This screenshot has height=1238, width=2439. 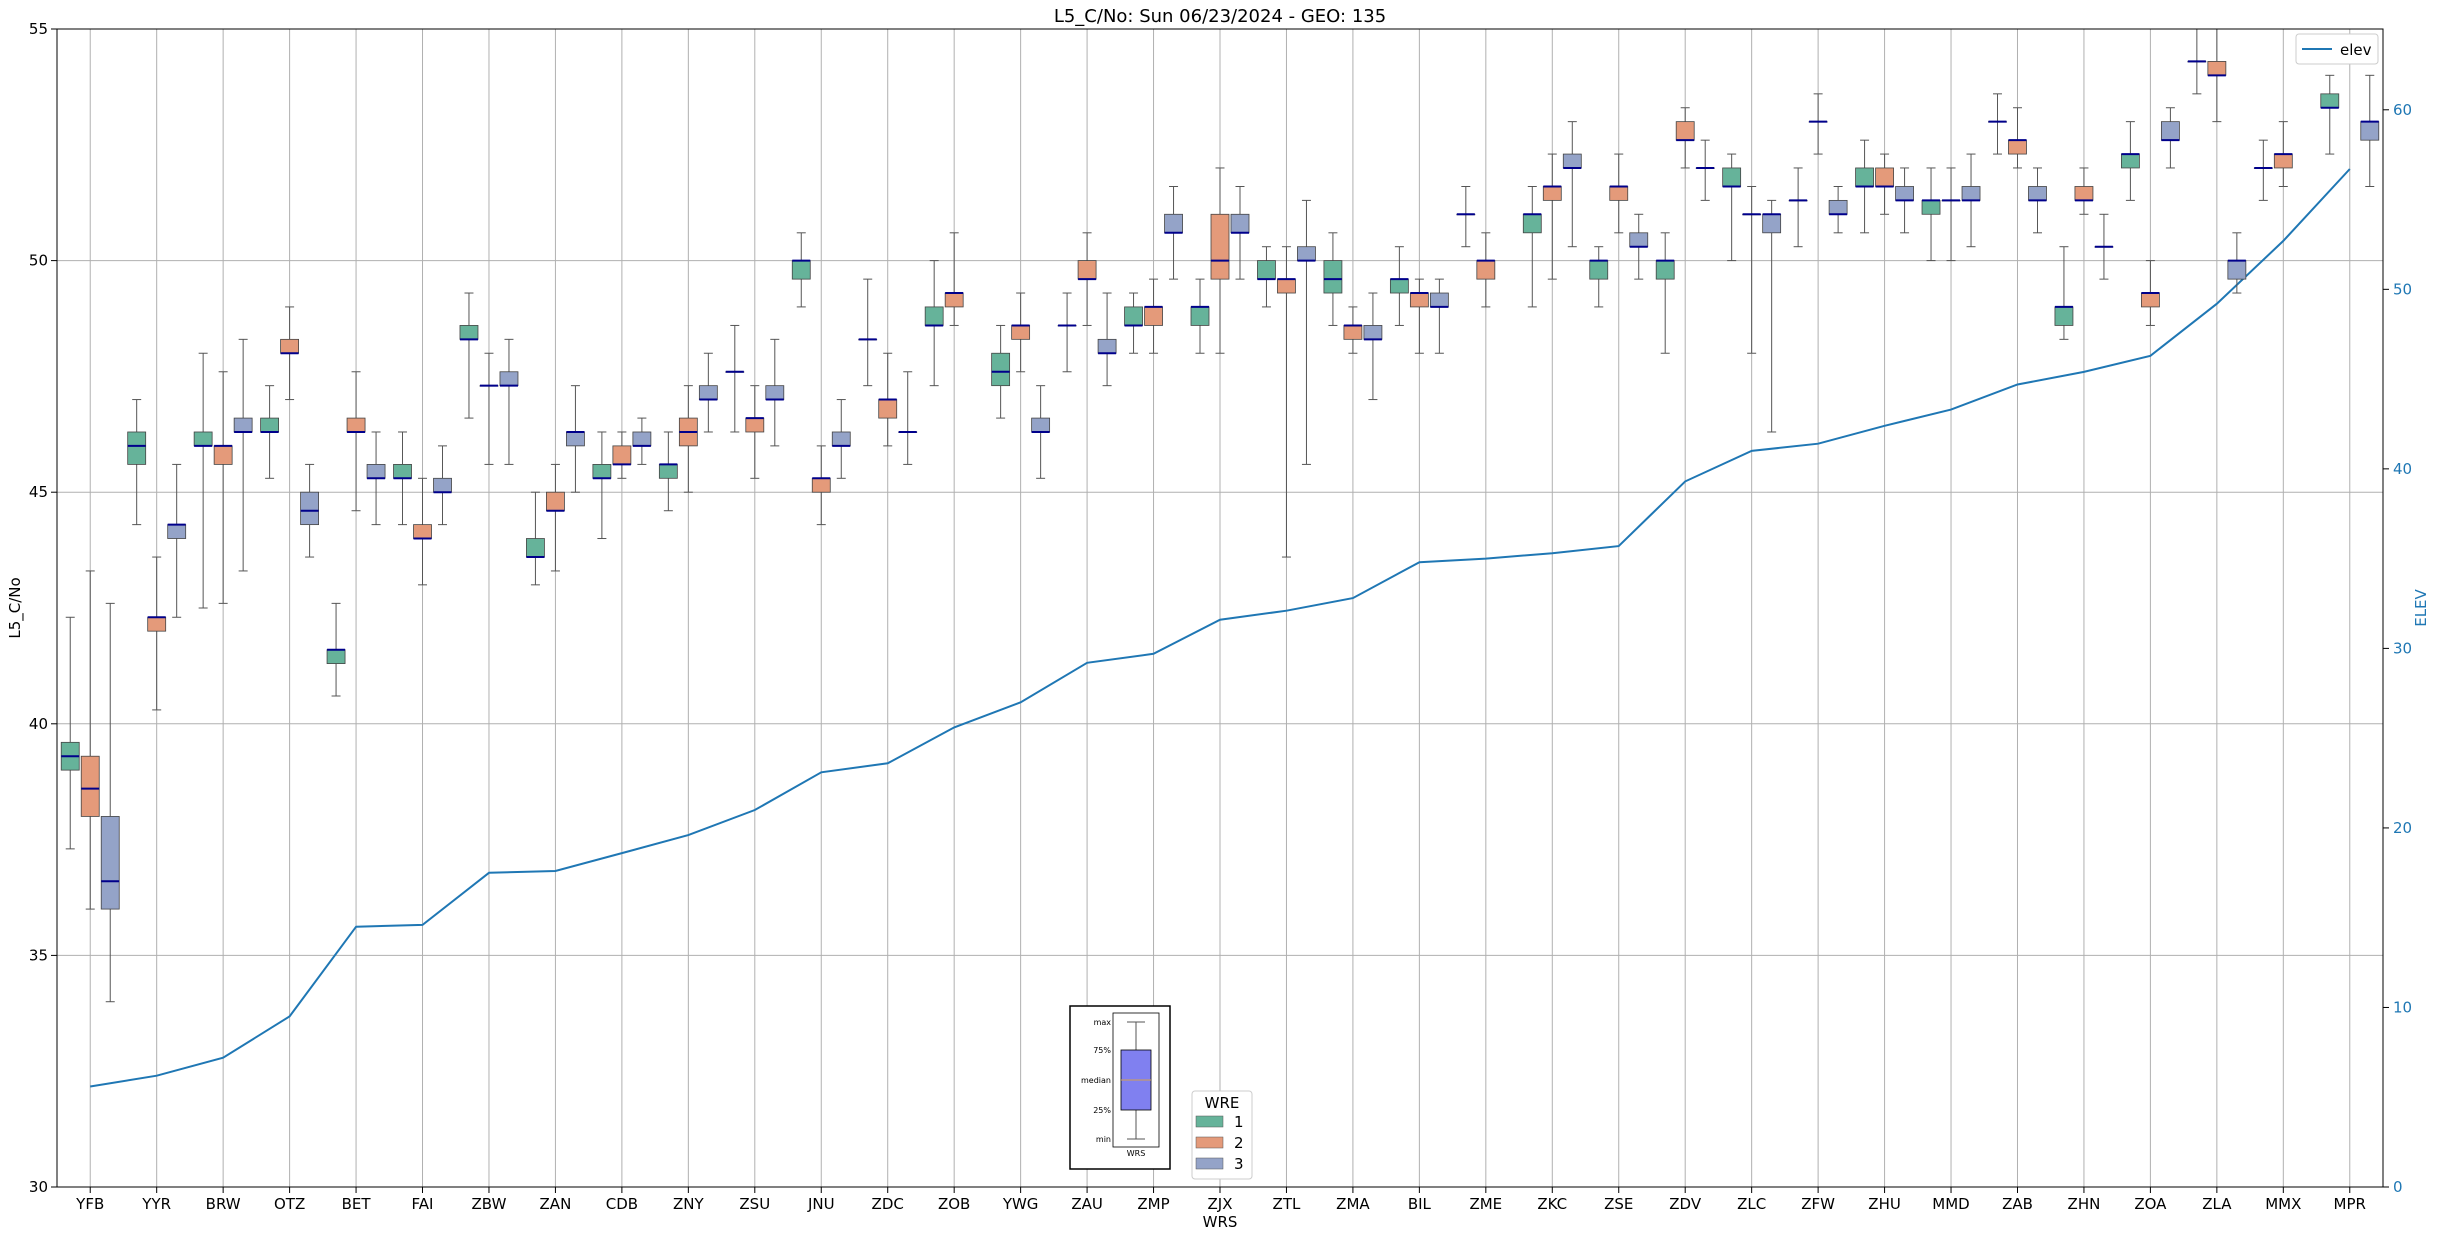 I want to click on x-tick-label: ZHN, so click(x=2084, y=1204).